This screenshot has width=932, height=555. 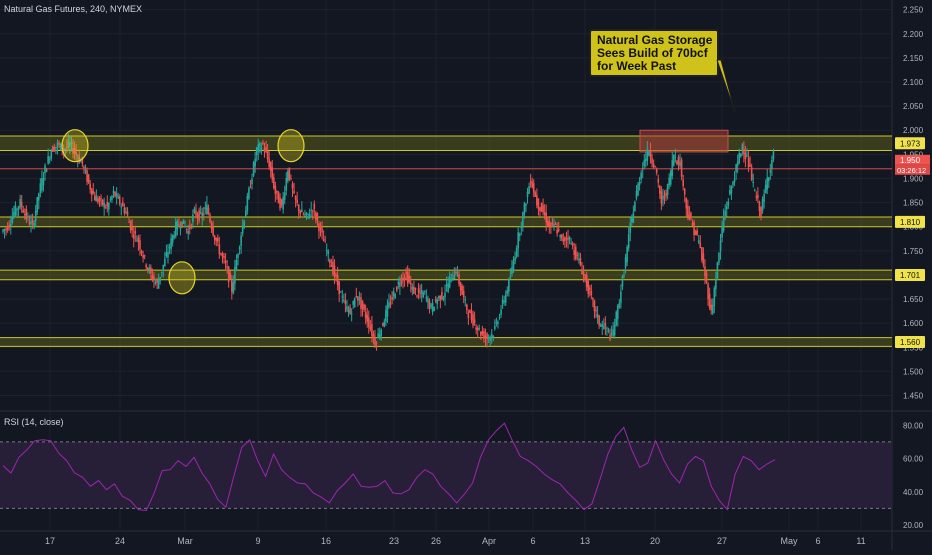 I want to click on rsi-tick-label: 20.00, so click(x=913, y=525).